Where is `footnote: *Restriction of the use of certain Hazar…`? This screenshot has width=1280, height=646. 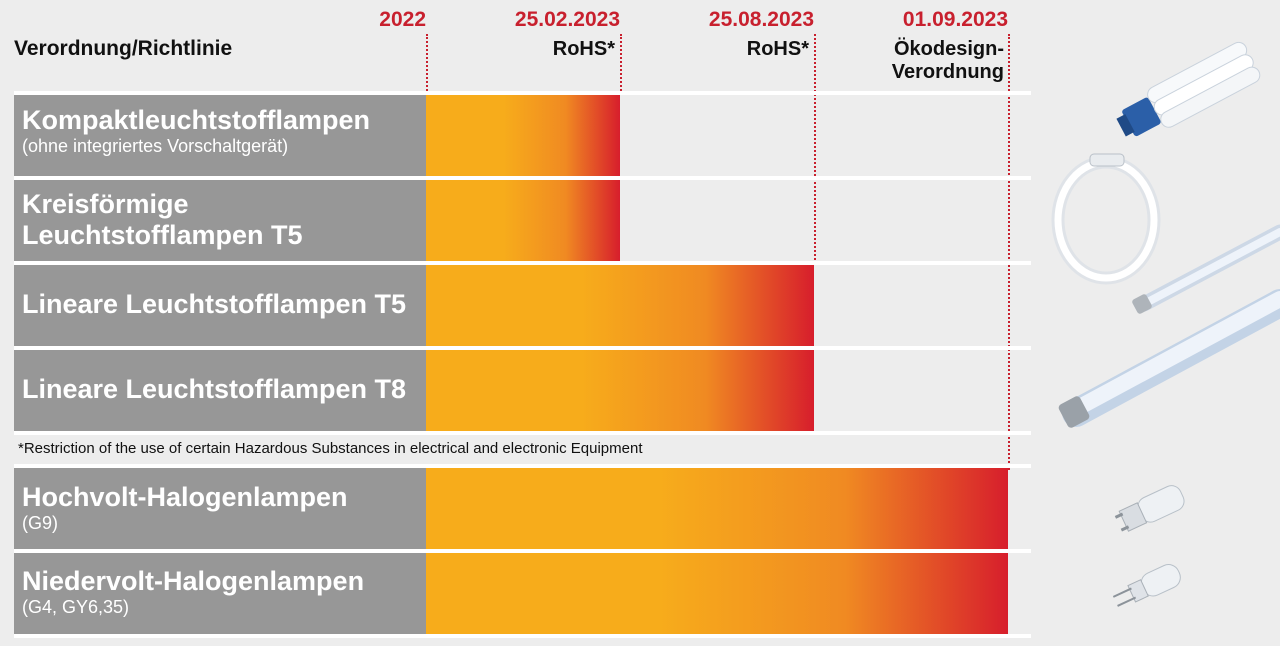 footnote: *Restriction of the use of certain Hazar… is located at coordinates (330, 448).